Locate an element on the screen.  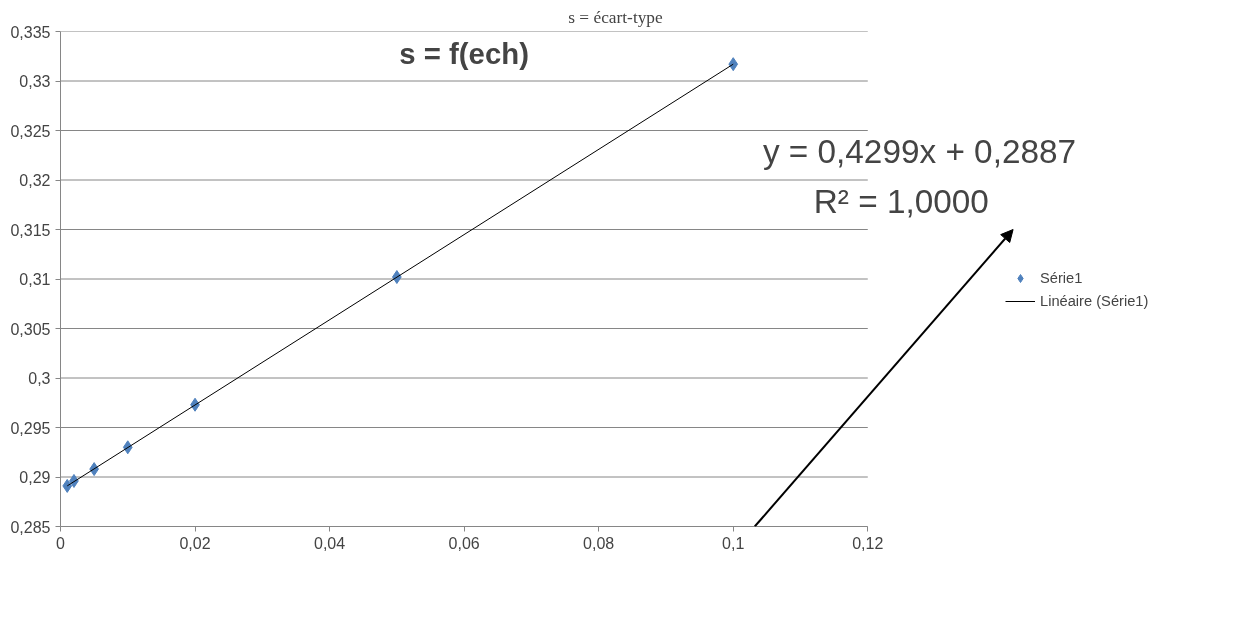
y-tick-label: 0,335 is located at coordinates (30, 32).